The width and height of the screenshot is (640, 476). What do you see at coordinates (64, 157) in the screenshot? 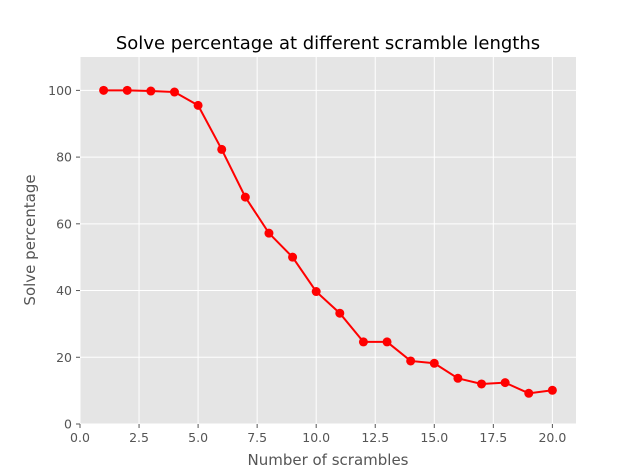
I see `y-tick-label: 80` at bounding box center [64, 157].